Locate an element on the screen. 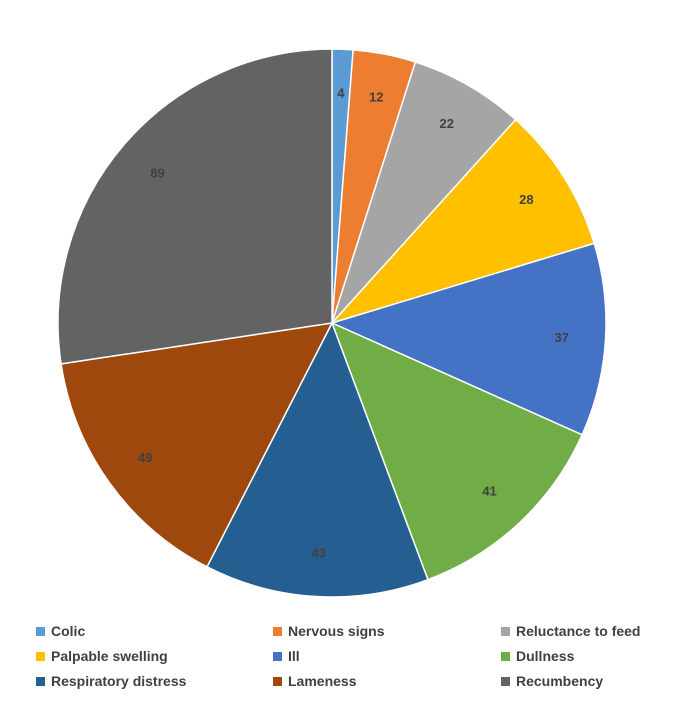 The image size is (684, 721). legend-label: Ill is located at coordinates (294, 656).